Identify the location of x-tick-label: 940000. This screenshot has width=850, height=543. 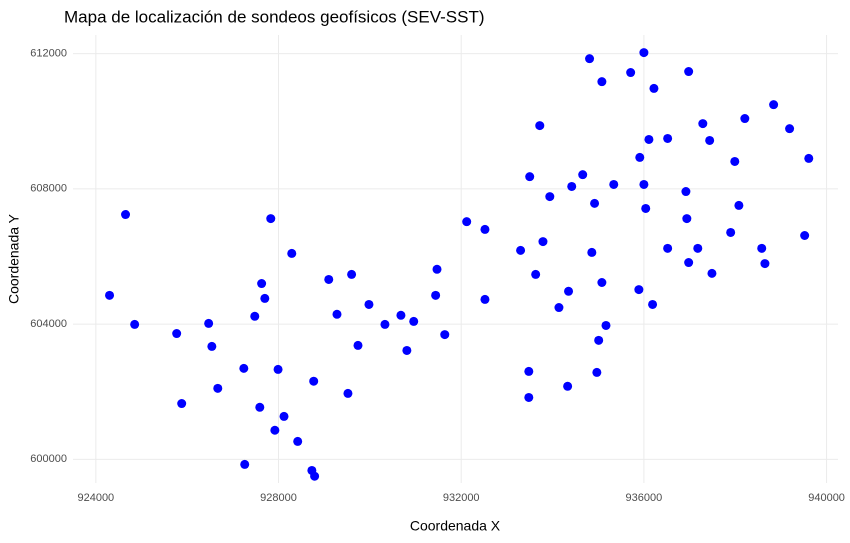
(826, 498).